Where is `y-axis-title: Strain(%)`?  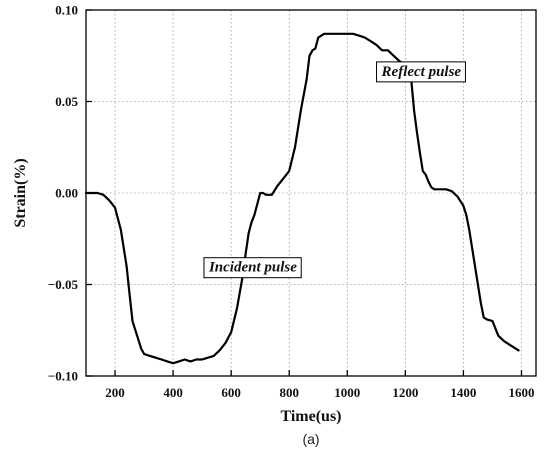
y-axis-title: Strain(%) is located at coordinates (20, 192).